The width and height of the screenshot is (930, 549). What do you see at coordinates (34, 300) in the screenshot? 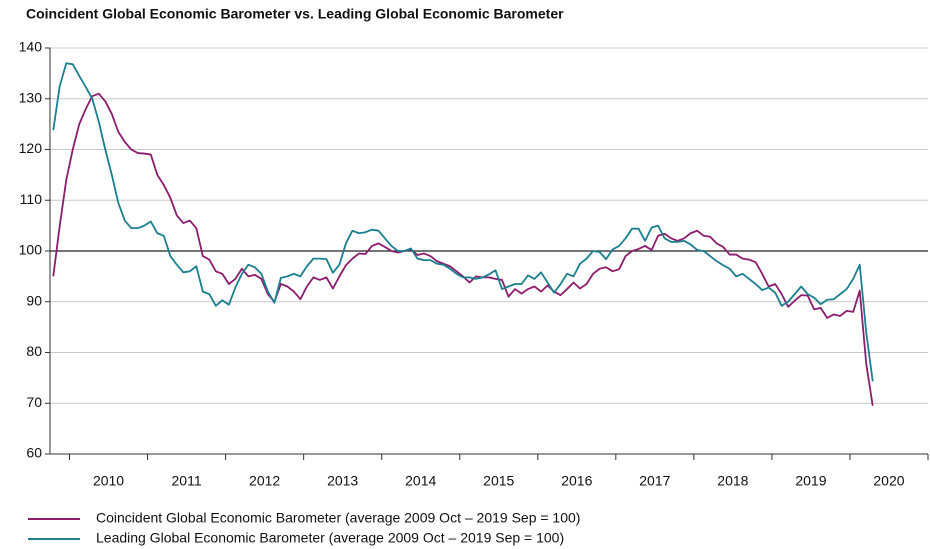
I see `y-tick-label: 90` at bounding box center [34, 300].